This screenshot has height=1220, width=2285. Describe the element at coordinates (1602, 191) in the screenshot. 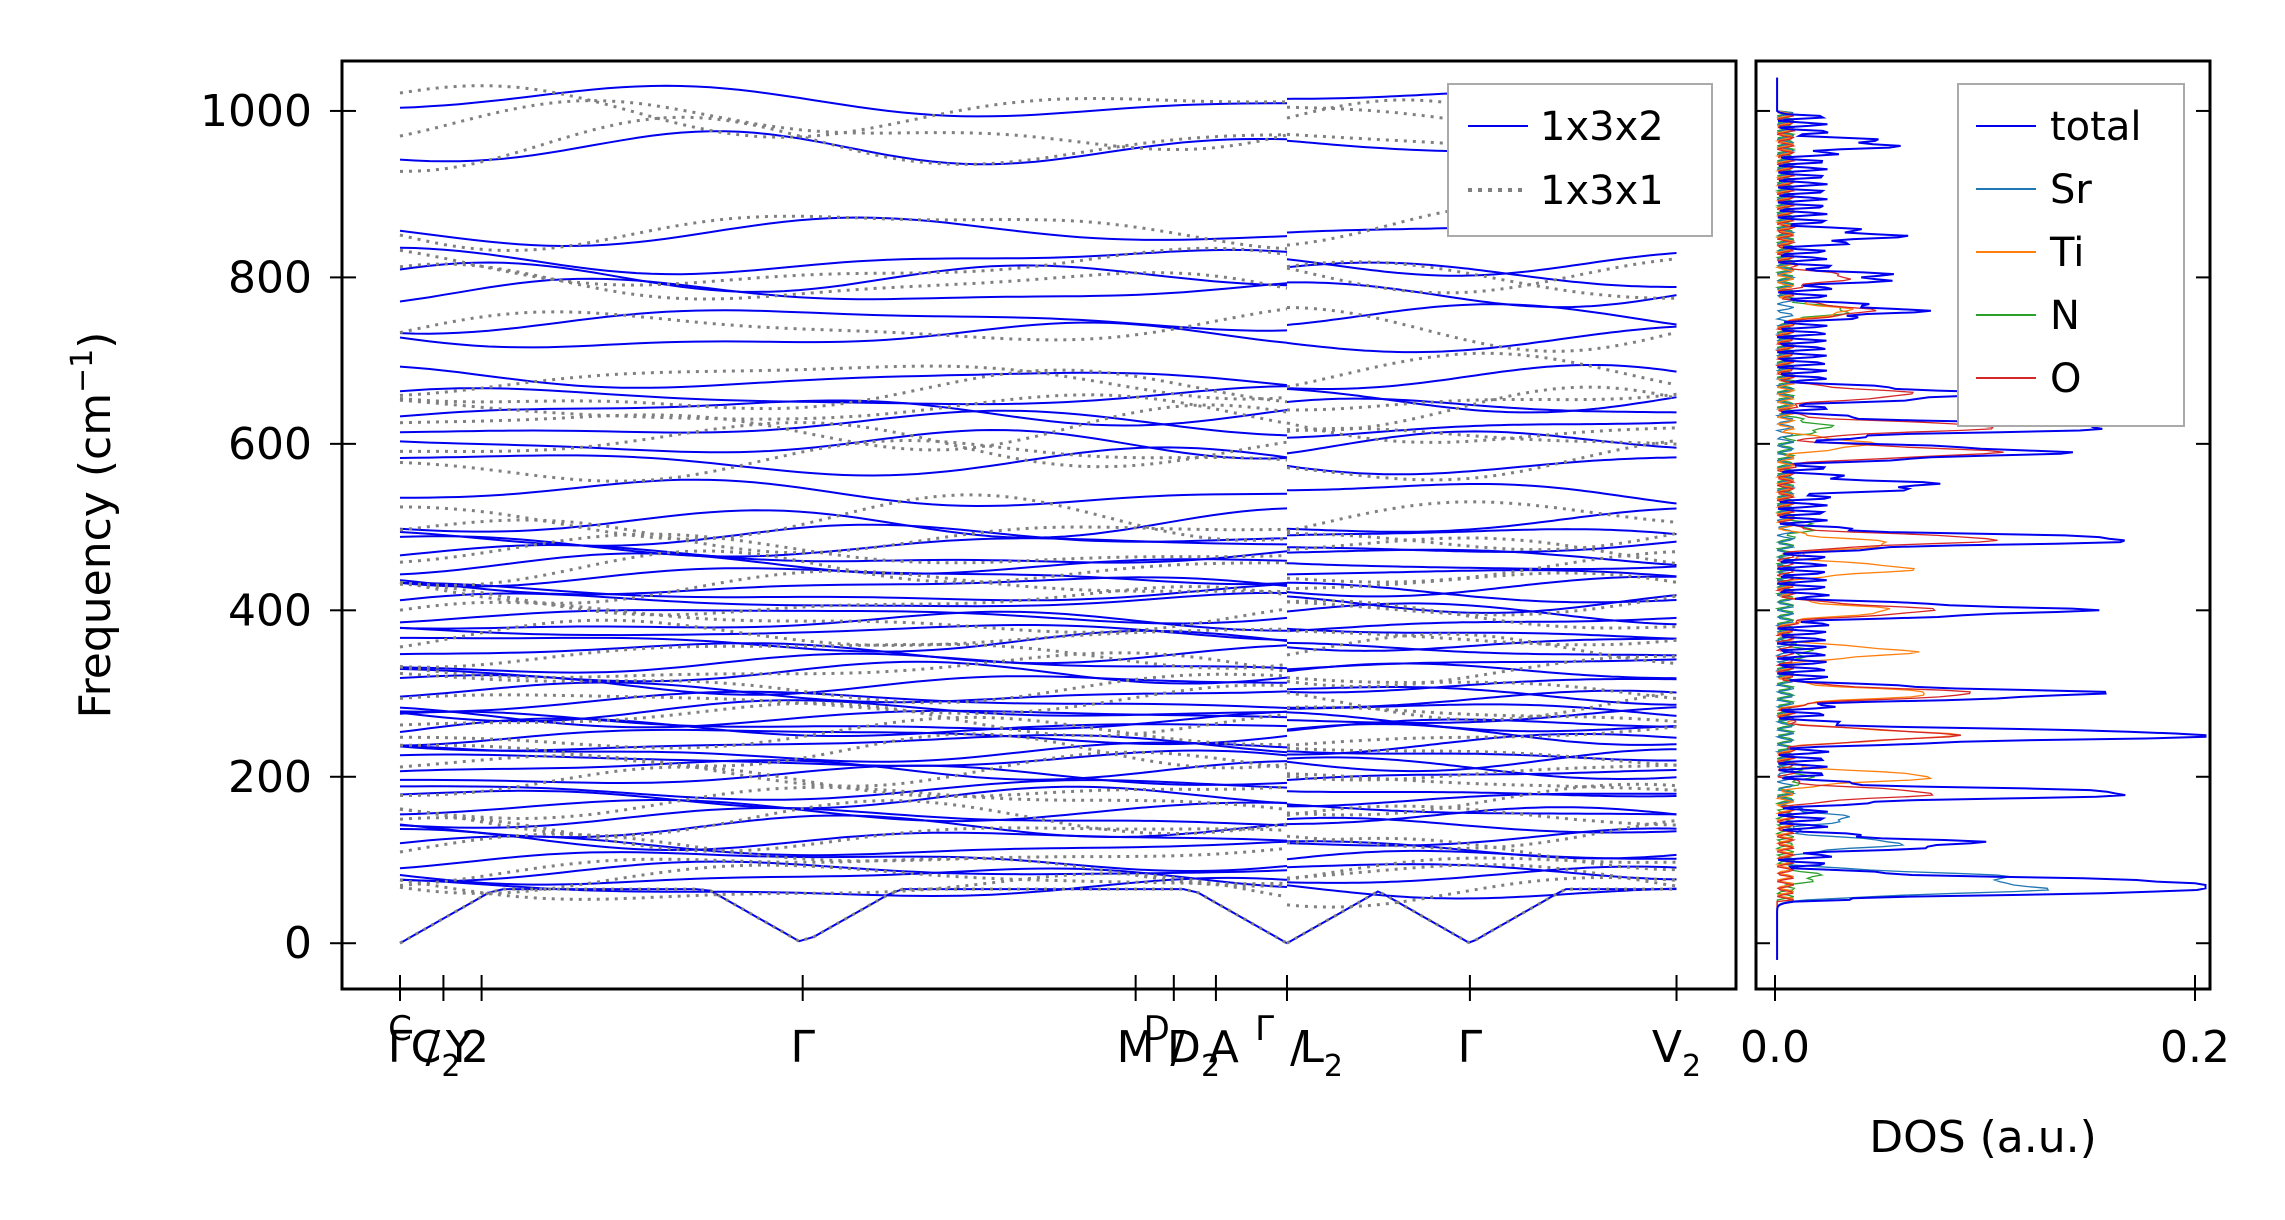

I see `band-legend-label-1x3x1: 1x3x1` at that location.